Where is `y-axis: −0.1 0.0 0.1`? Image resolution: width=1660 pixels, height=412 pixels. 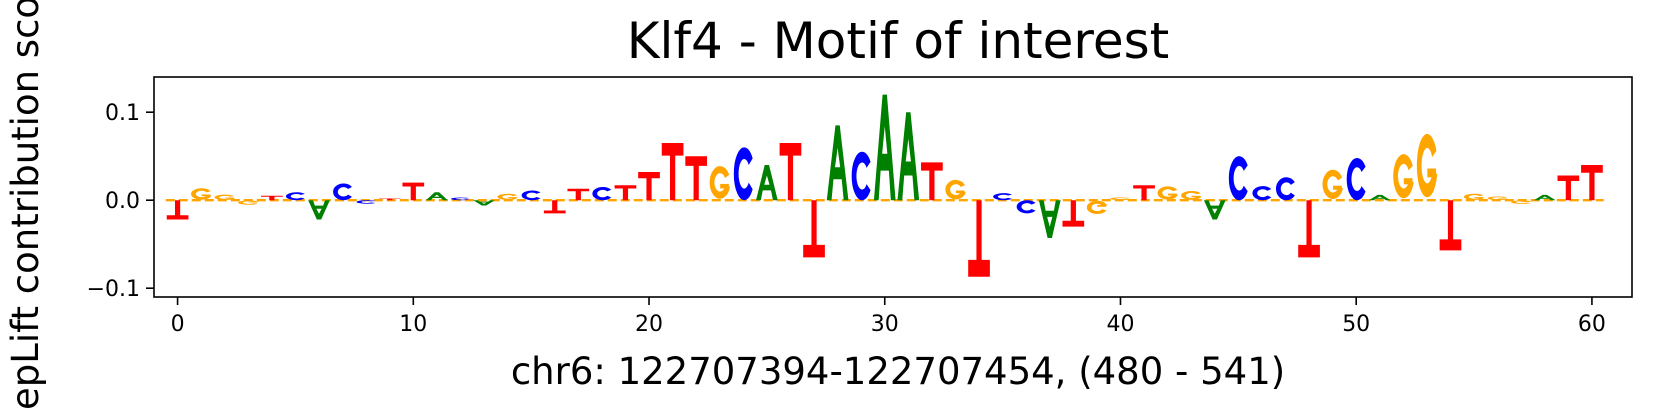 y-axis: −0.1 0.0 0.1 is located at coordinates (120, 201).